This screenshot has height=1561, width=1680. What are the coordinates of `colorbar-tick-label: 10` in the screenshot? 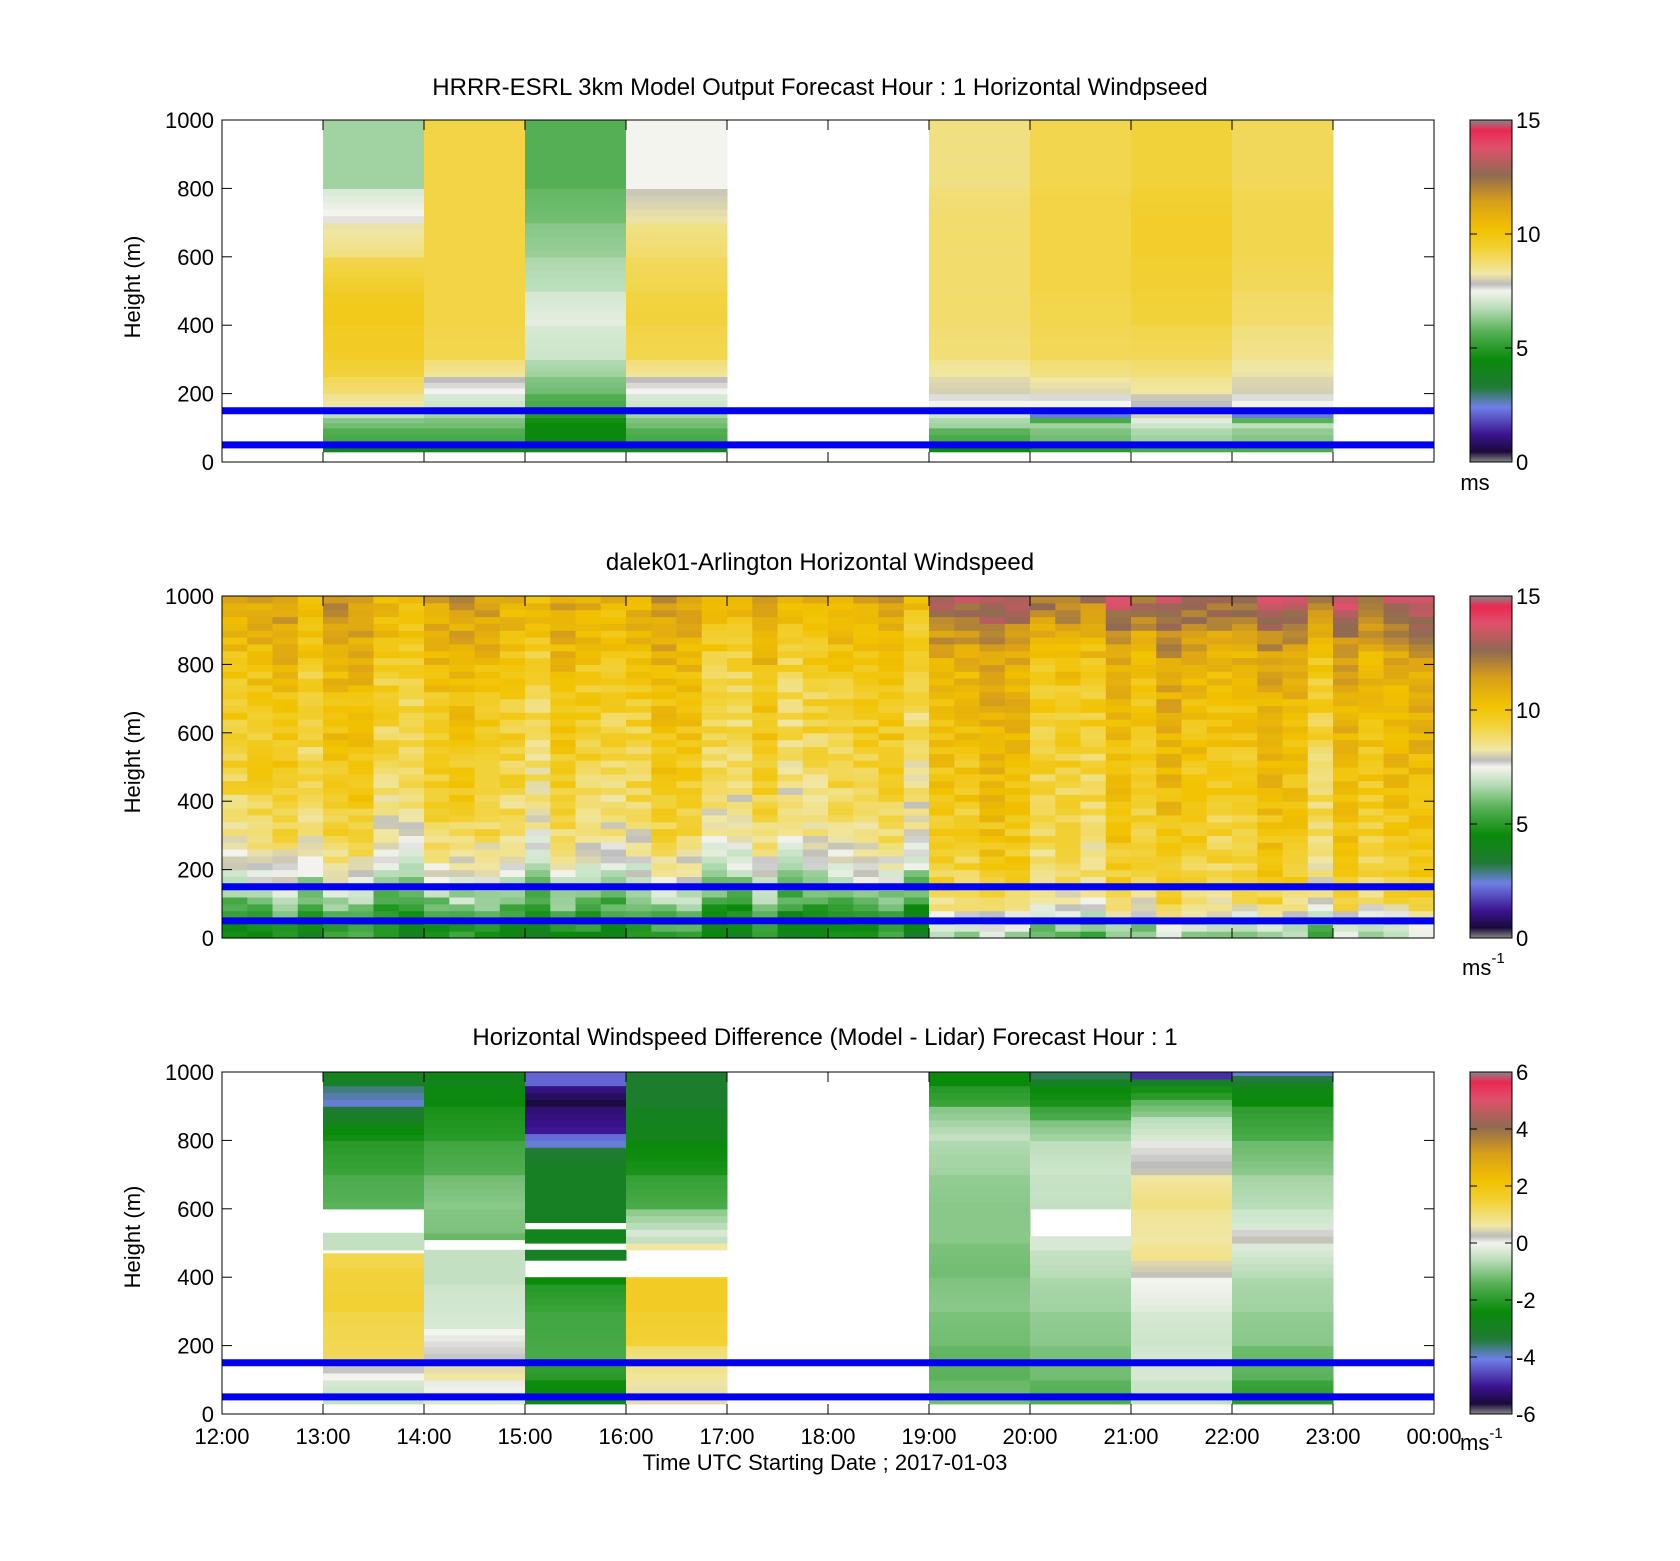 It's located at (1528, 234).